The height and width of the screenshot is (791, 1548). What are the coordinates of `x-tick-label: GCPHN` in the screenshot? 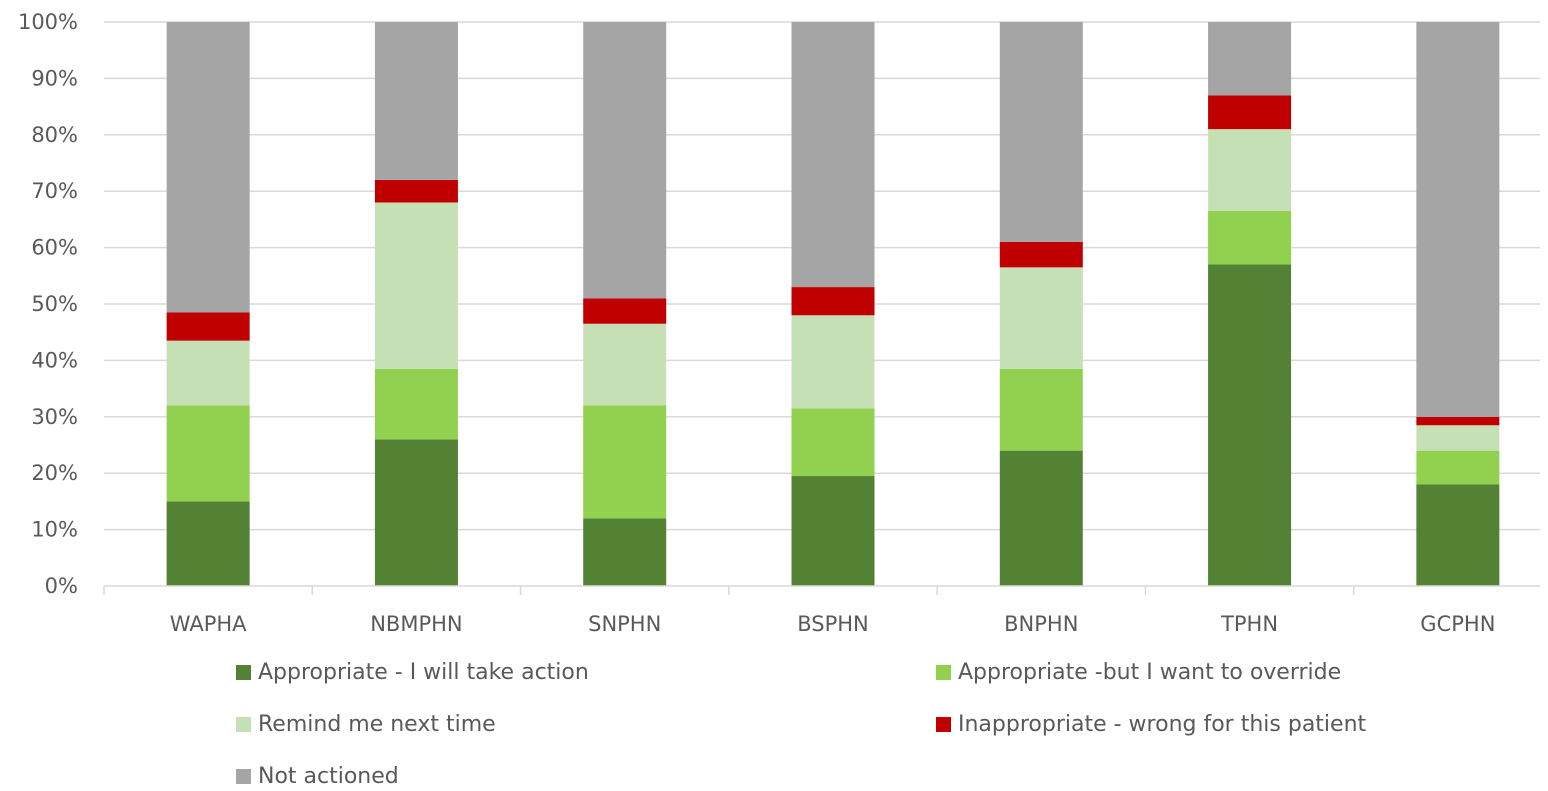 It's located at (1457, 624).